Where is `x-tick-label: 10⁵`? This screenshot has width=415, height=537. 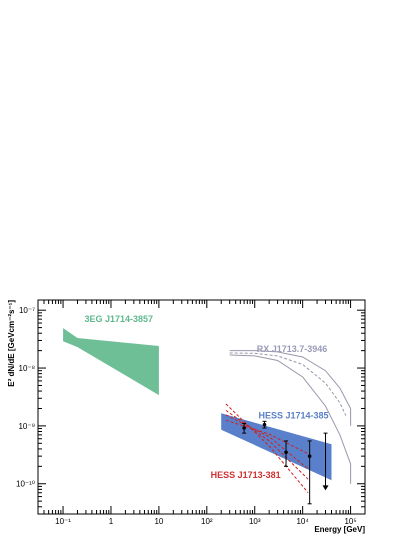
x-tick-label: 10⁵ is located at coordinates (350, 521).